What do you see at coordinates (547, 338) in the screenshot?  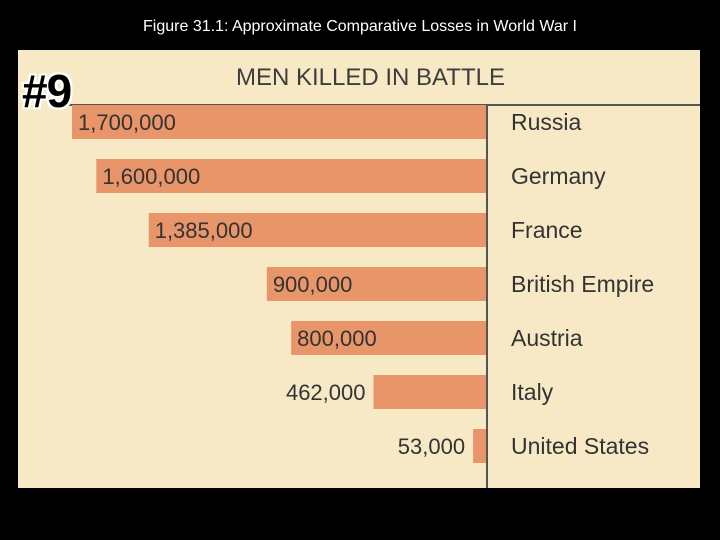 I see `category-label: Austria` at bounding box center [547, 338].